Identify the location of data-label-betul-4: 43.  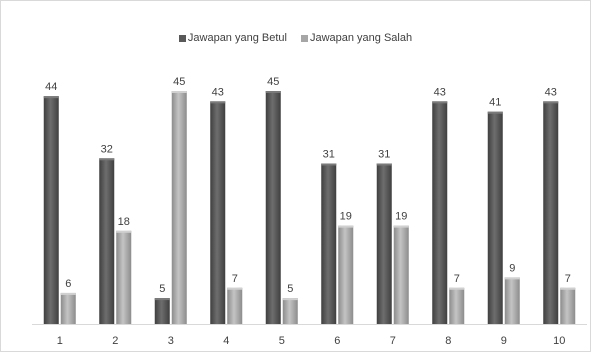
(218, 92).